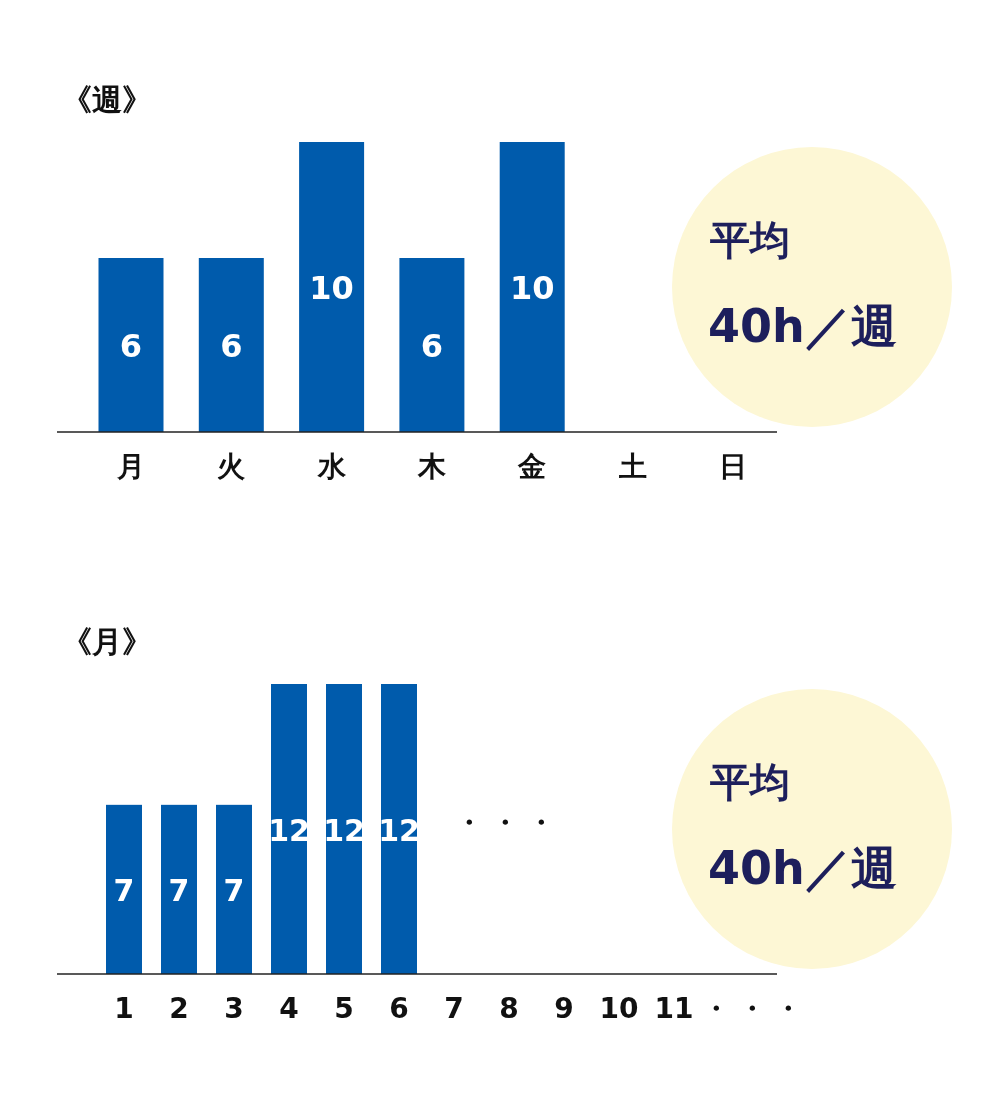  What do you see at coordinates (749, 240) in the screenshot?
I see `annotation: 平均` at bounding box center [749, 240].